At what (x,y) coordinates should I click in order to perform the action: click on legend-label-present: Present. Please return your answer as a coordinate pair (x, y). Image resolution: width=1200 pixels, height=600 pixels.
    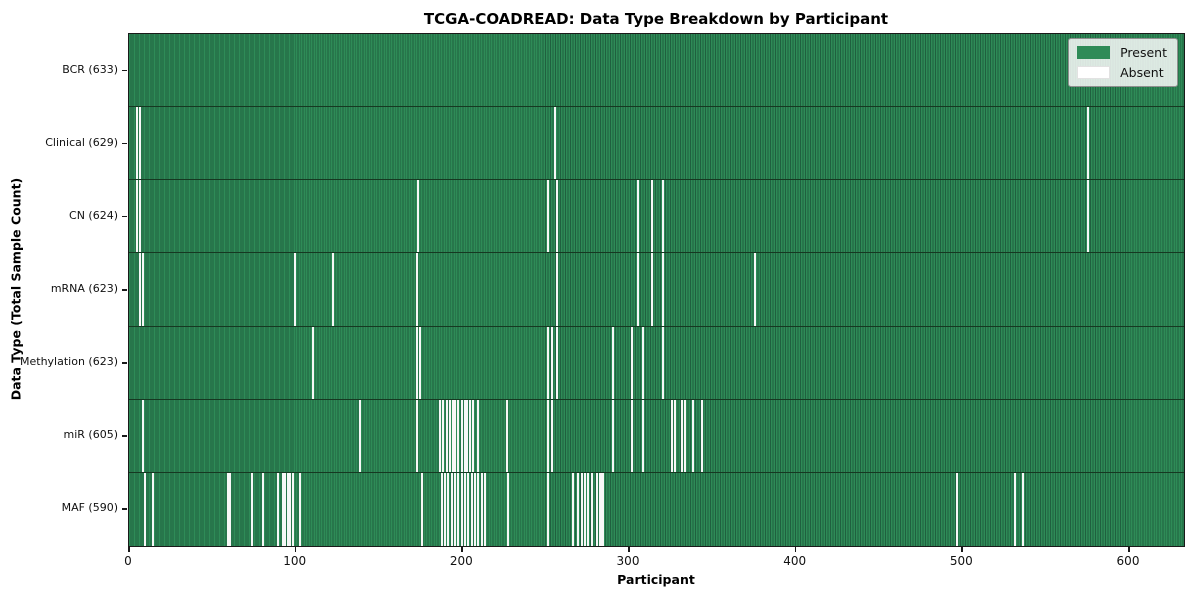
    Looking at the image, I should click on (1143, 52).